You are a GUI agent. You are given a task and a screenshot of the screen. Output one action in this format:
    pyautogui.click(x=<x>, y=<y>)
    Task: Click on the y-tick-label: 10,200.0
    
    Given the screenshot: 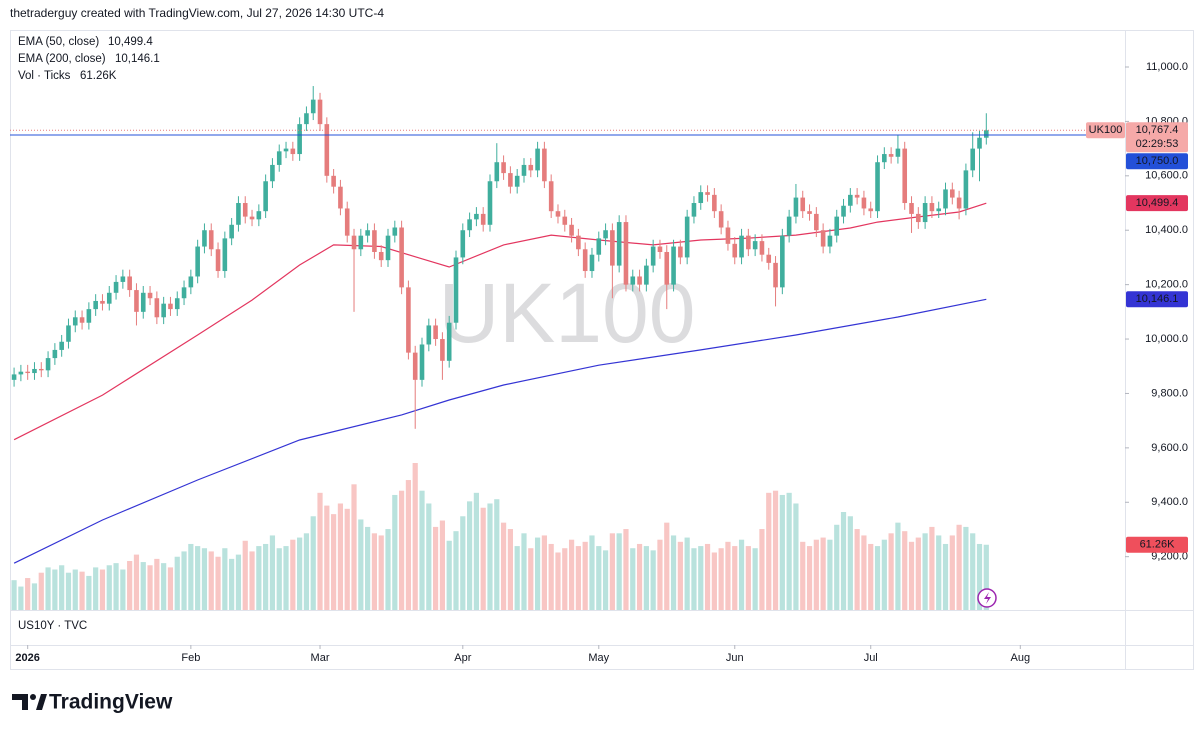 What is the action you would take?
    pyautogui.click(x=1166, y=285)
    